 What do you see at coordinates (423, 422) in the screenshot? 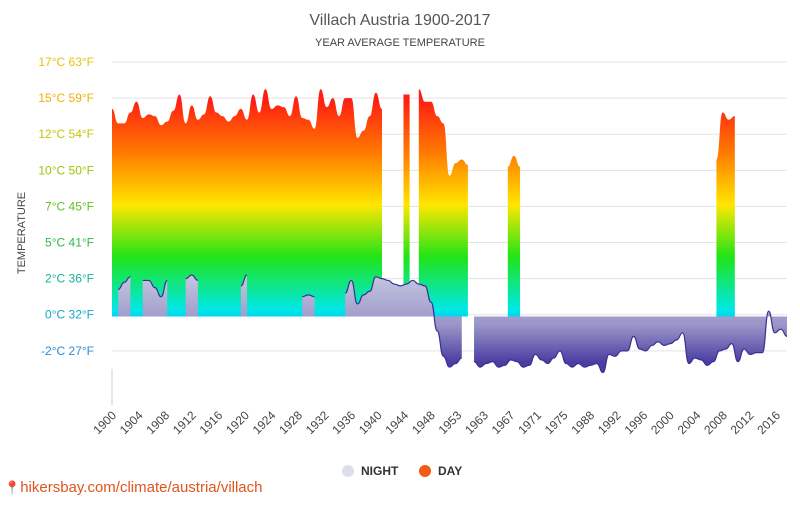
I see `x-tick-label: 1948` at bounding box center [423, 422].